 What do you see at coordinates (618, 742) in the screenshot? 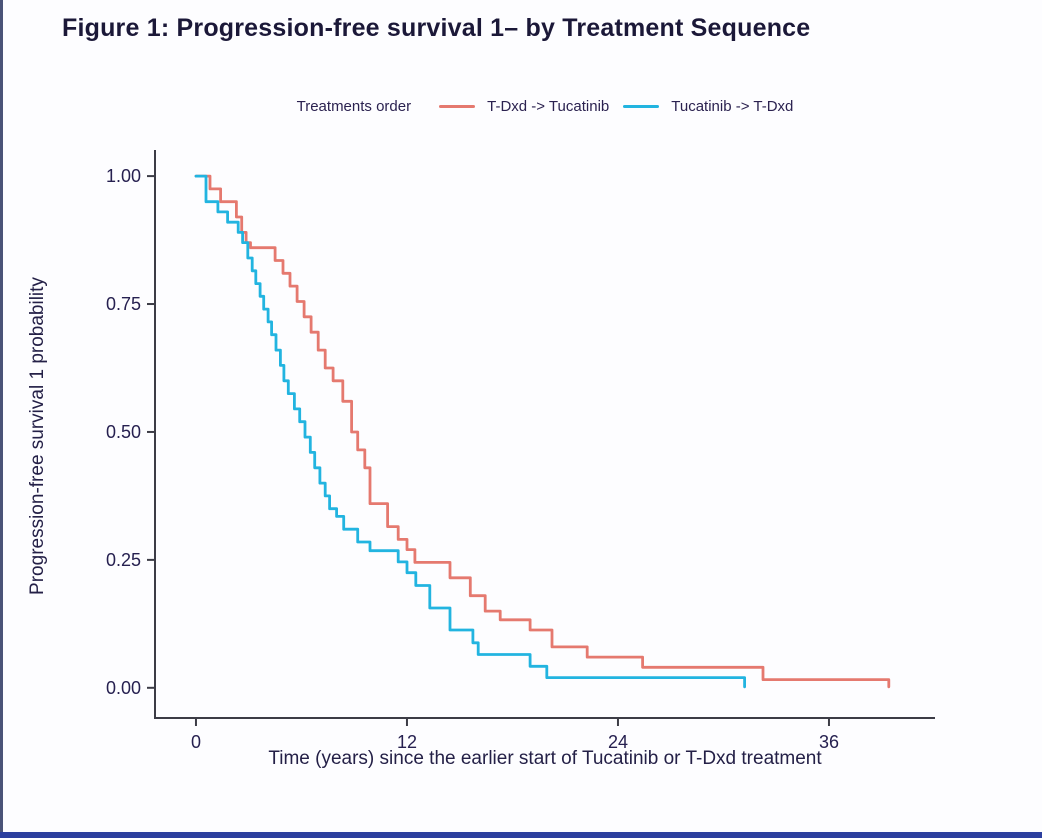
I see `x-tick-label: 24` at bounding box center [618, 742].